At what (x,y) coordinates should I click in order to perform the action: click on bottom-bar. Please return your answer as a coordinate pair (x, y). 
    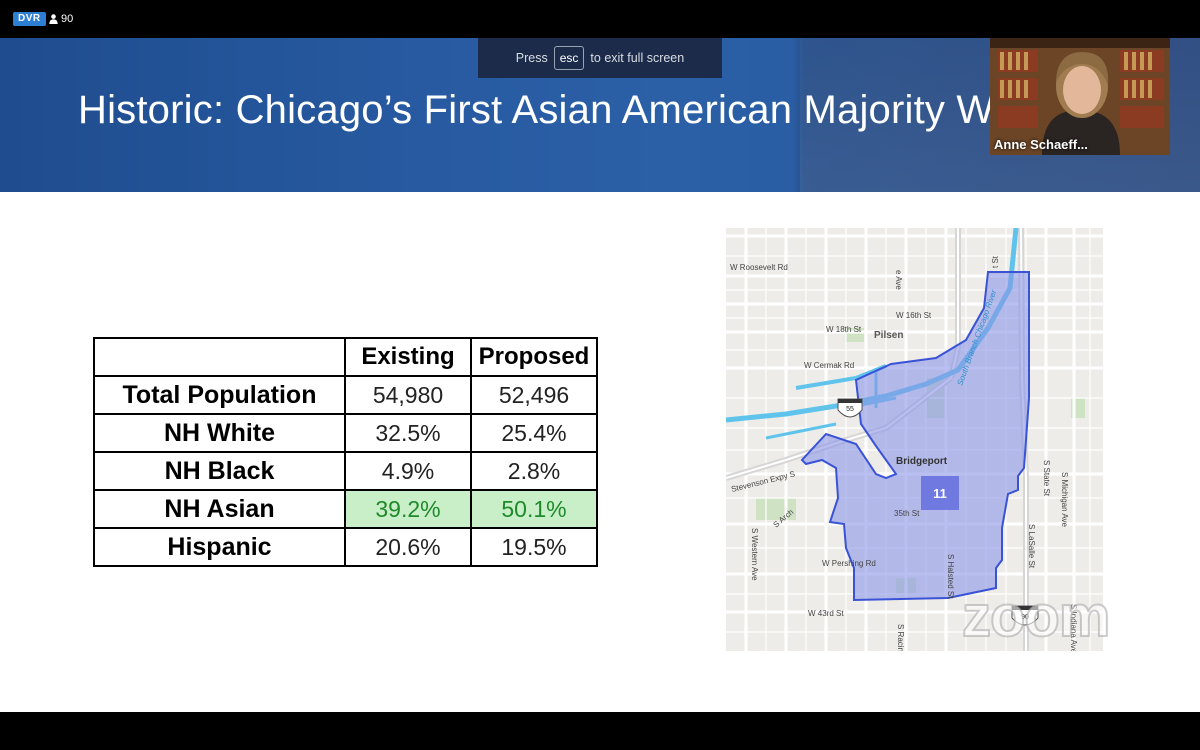
    Looking at the image, I should click on (600, 731).